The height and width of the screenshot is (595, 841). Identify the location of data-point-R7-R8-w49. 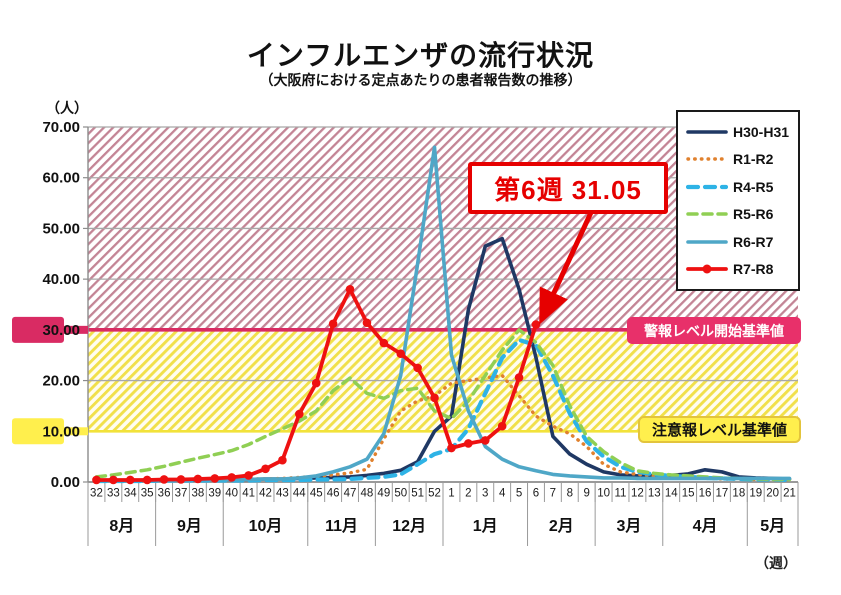
(384, 343).